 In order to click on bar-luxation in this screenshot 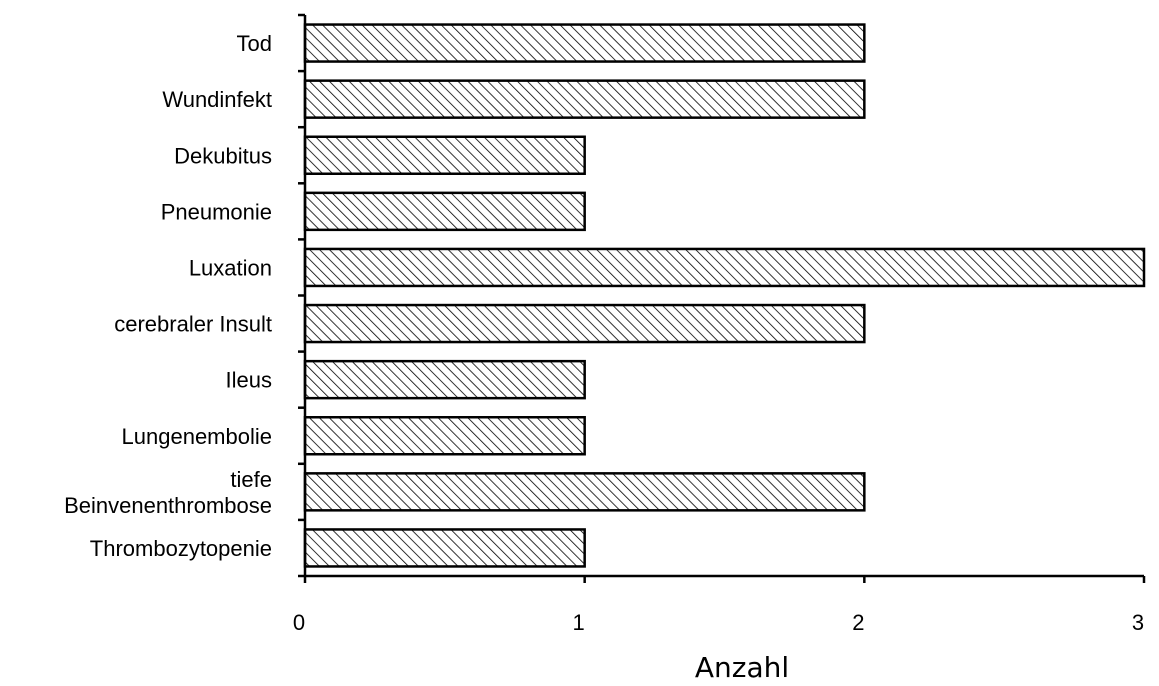, I will do `click(724, 267)`.